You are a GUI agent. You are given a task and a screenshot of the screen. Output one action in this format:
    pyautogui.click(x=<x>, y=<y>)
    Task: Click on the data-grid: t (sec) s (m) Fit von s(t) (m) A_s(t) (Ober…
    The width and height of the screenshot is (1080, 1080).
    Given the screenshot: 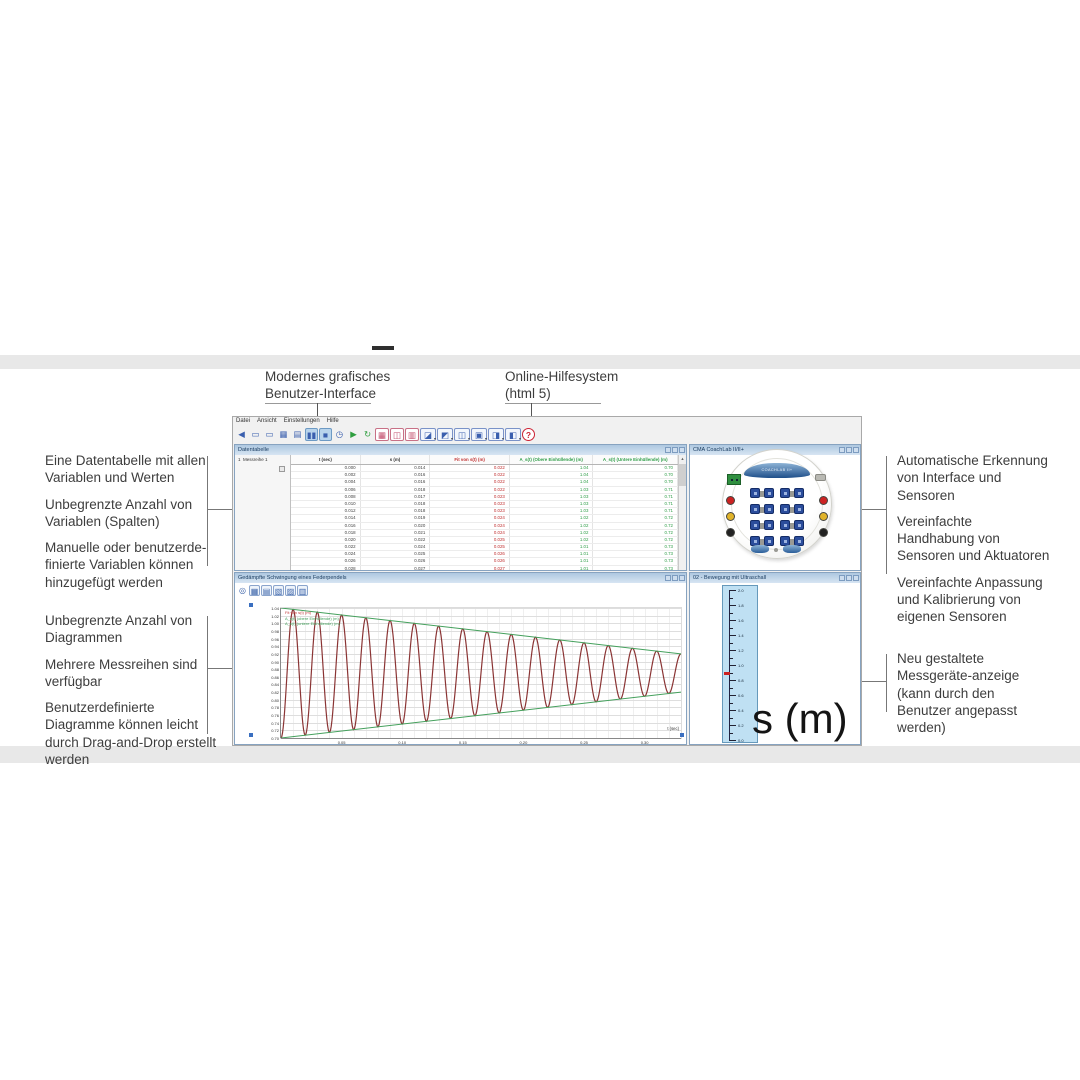 What is the action you would take?
    pyautogui.click(x=484, y=512)
    